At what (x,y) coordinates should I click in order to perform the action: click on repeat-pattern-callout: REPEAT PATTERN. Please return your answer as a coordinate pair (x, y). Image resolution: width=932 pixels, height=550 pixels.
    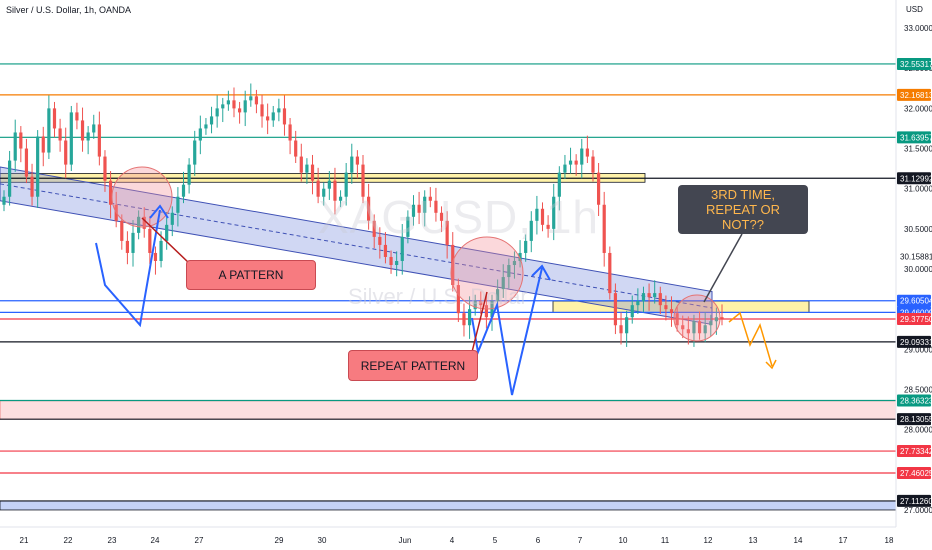
    Looking at the image, I should click on (413, 365).